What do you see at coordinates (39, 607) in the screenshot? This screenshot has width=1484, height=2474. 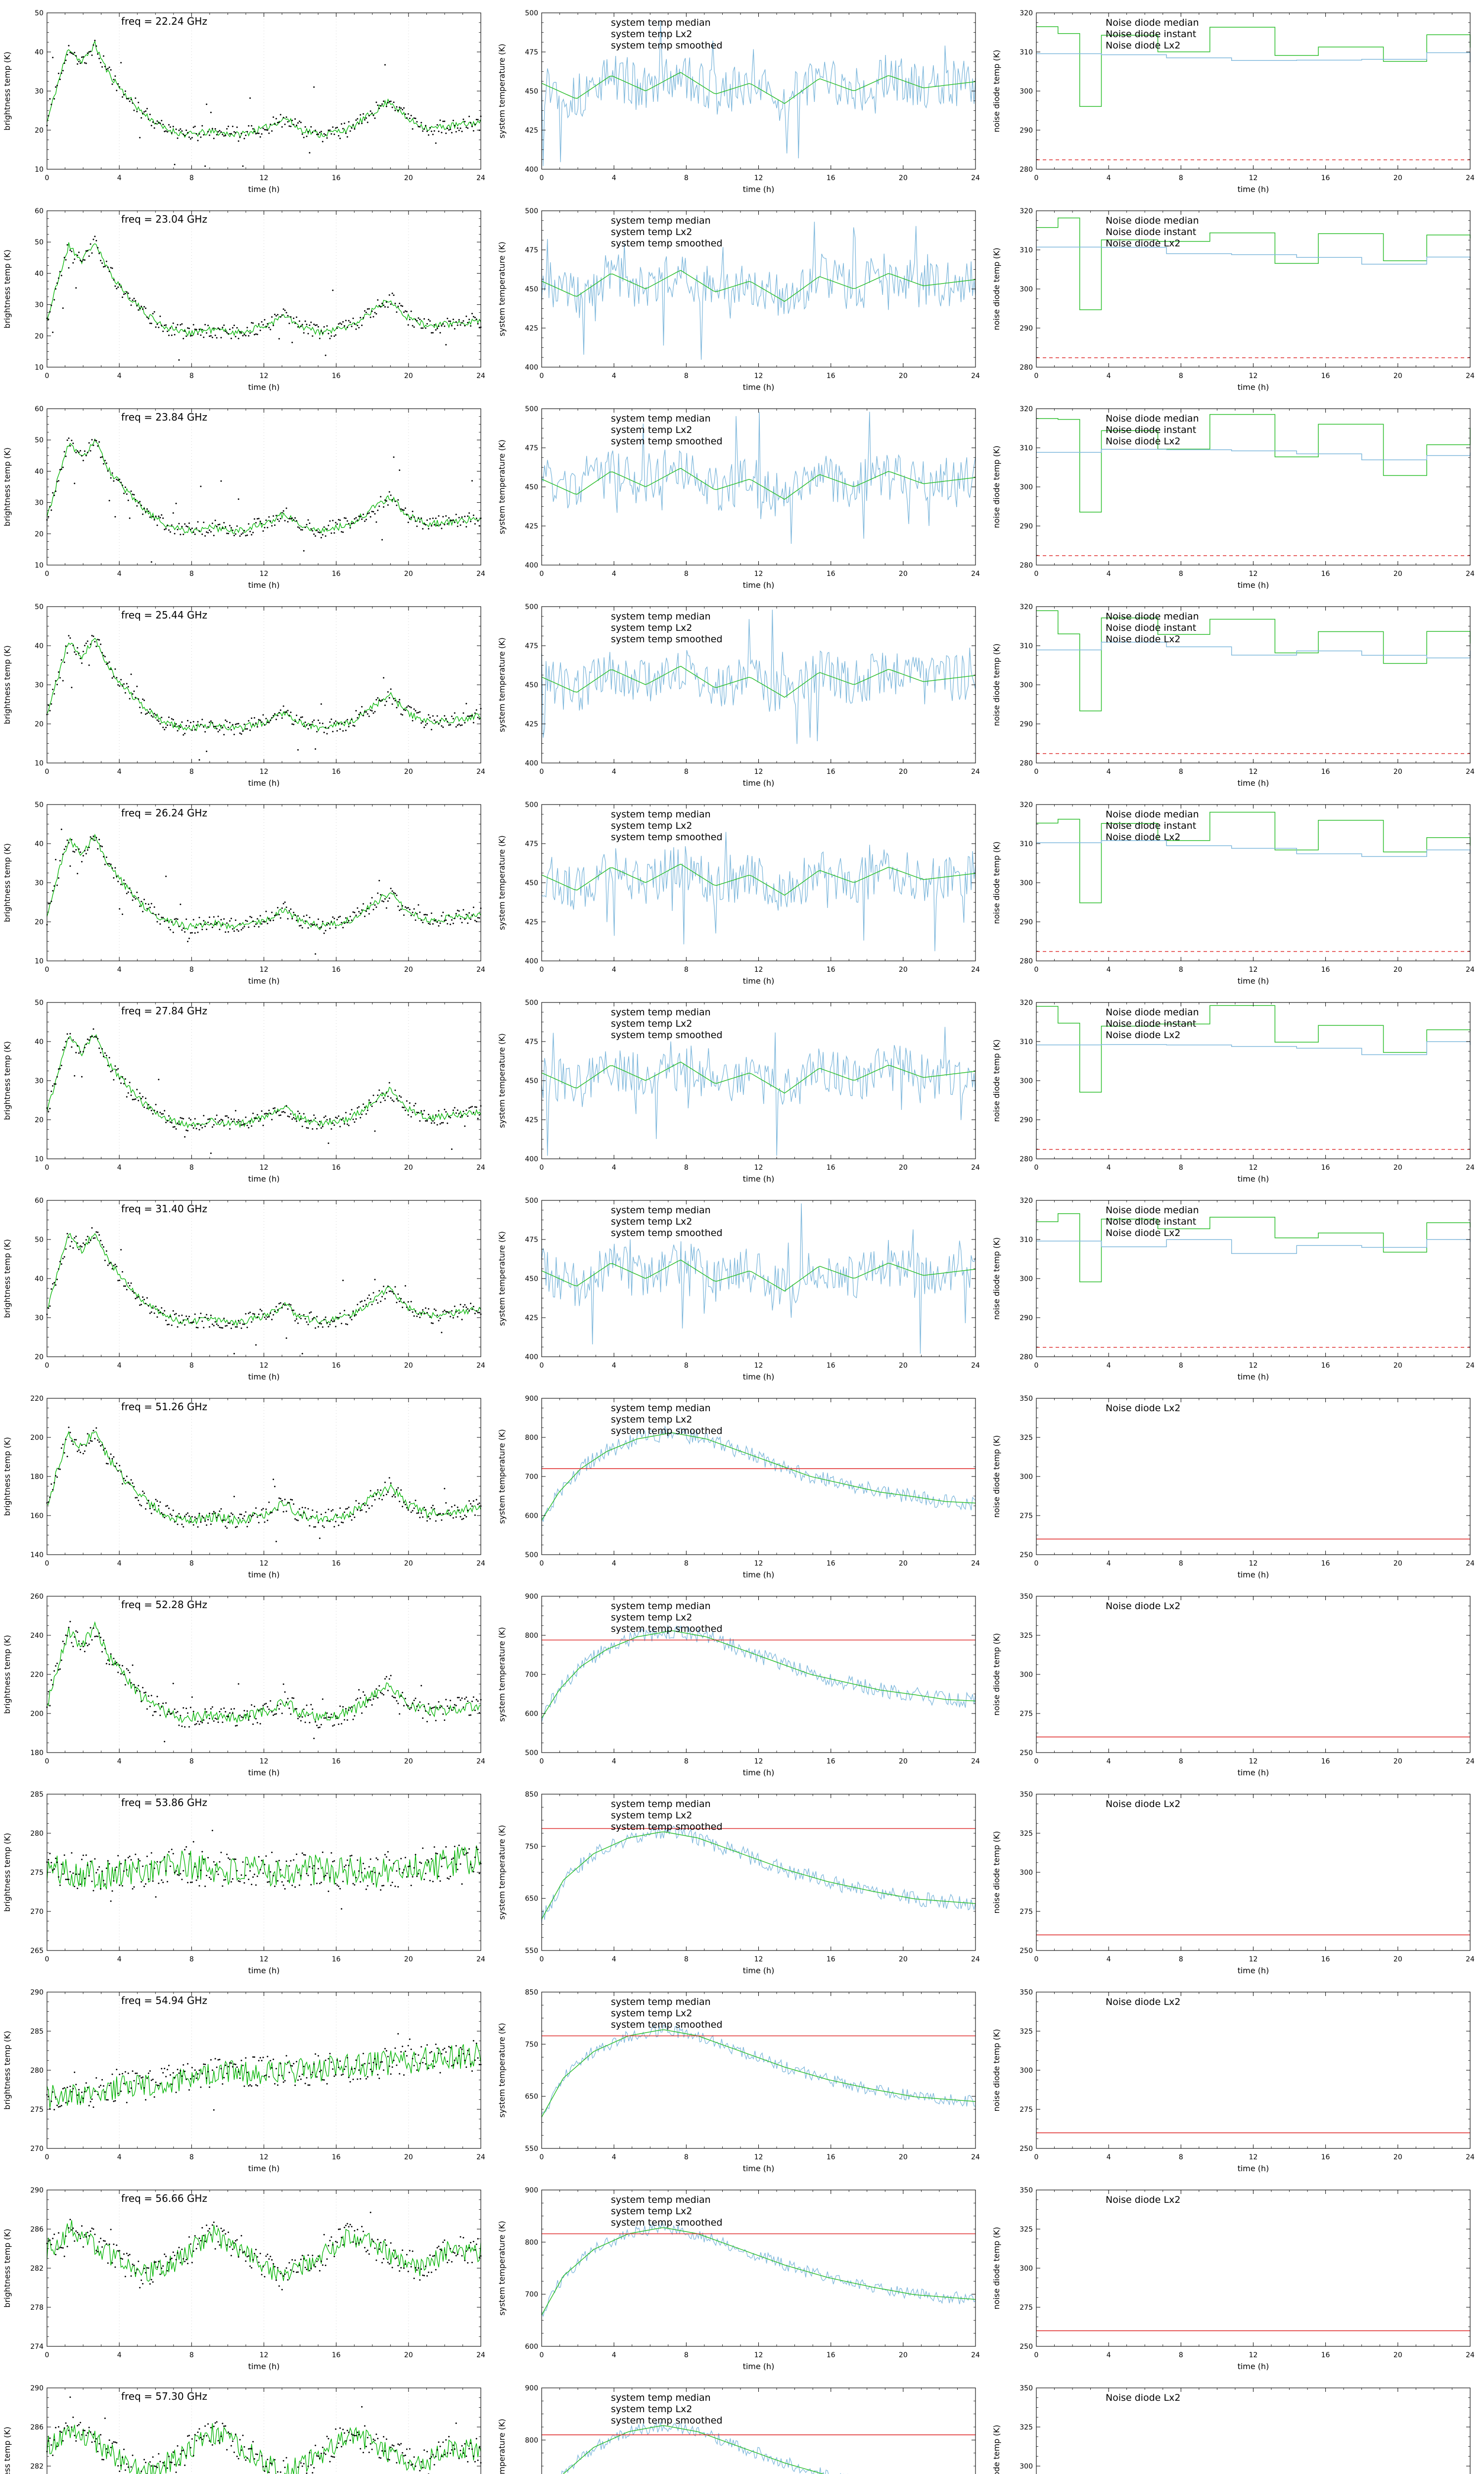 I see `svg-text: 50` at bounding box center [39, 607].